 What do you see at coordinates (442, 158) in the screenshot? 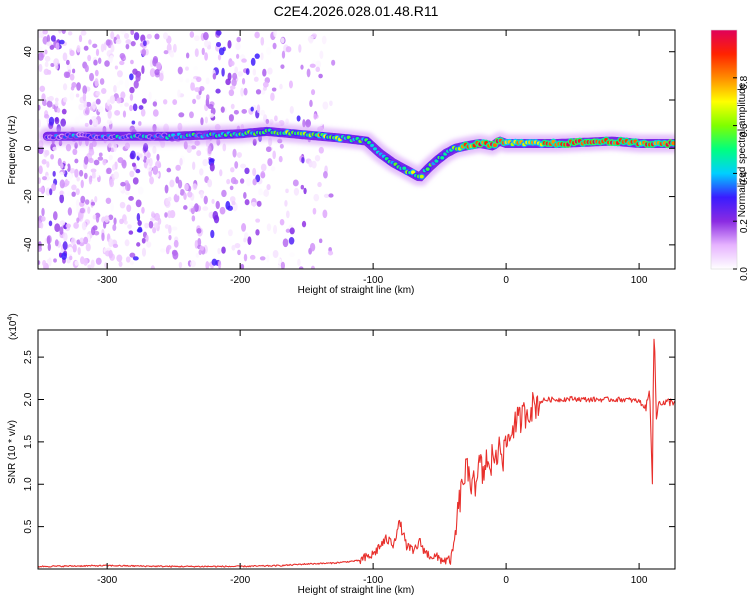
I see `ridge-cell` at bounding box center [442, 158].